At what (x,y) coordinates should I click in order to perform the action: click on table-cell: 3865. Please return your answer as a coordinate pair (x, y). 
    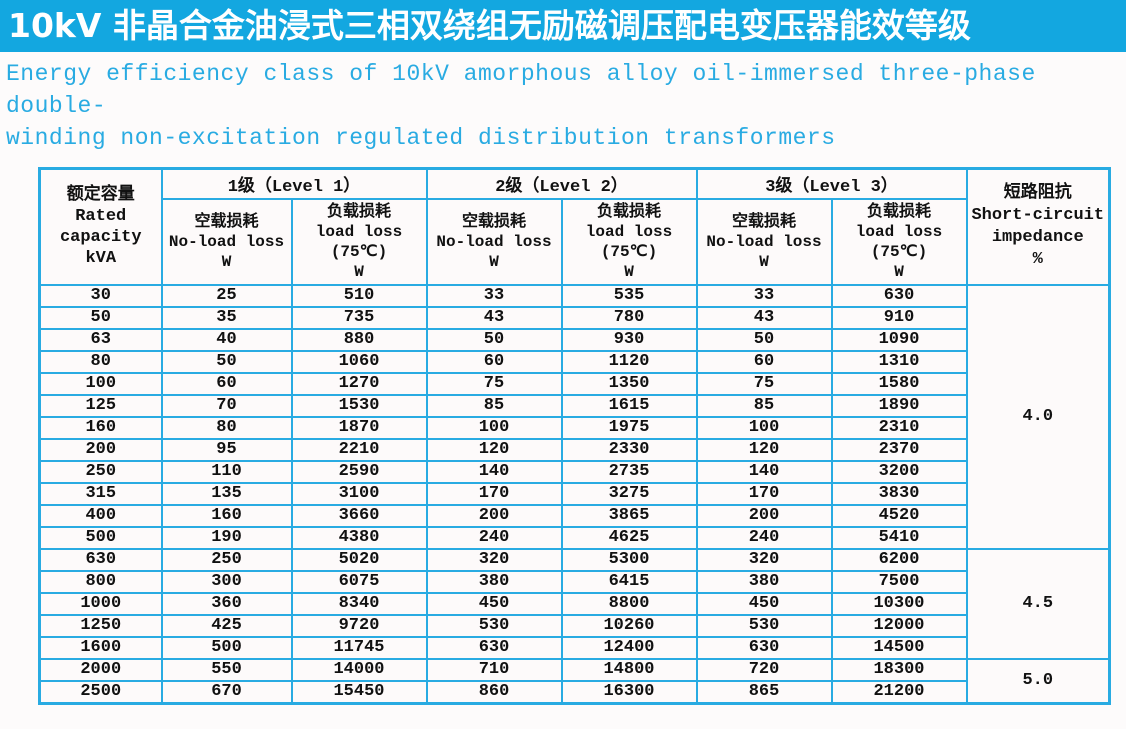
    Looking at the image, I should click on (629, 515).